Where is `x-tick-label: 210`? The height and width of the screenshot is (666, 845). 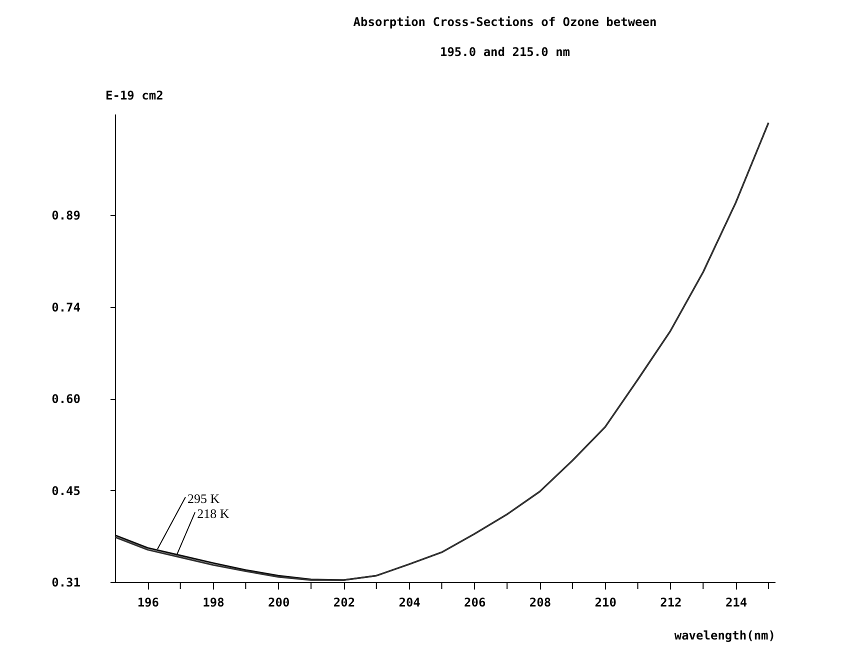
x-tick-label: 210 is located at coordinates (605, 603).